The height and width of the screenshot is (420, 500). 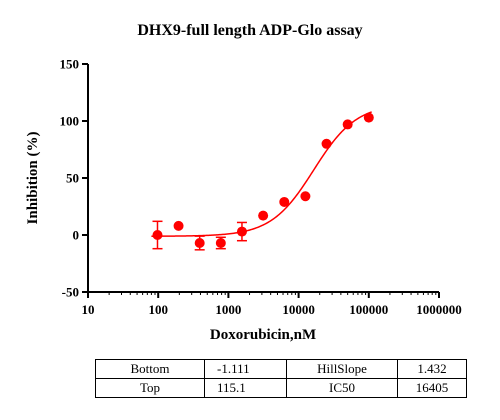 What do you see at coordinates (439, 309) in the screenshot?
I see `x-tick-label: 1000000` at bounding box center [439, 309].